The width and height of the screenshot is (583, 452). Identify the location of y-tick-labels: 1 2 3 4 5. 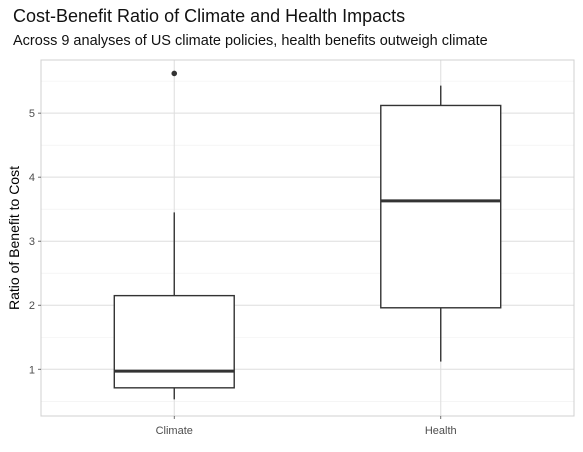
(35, 242).